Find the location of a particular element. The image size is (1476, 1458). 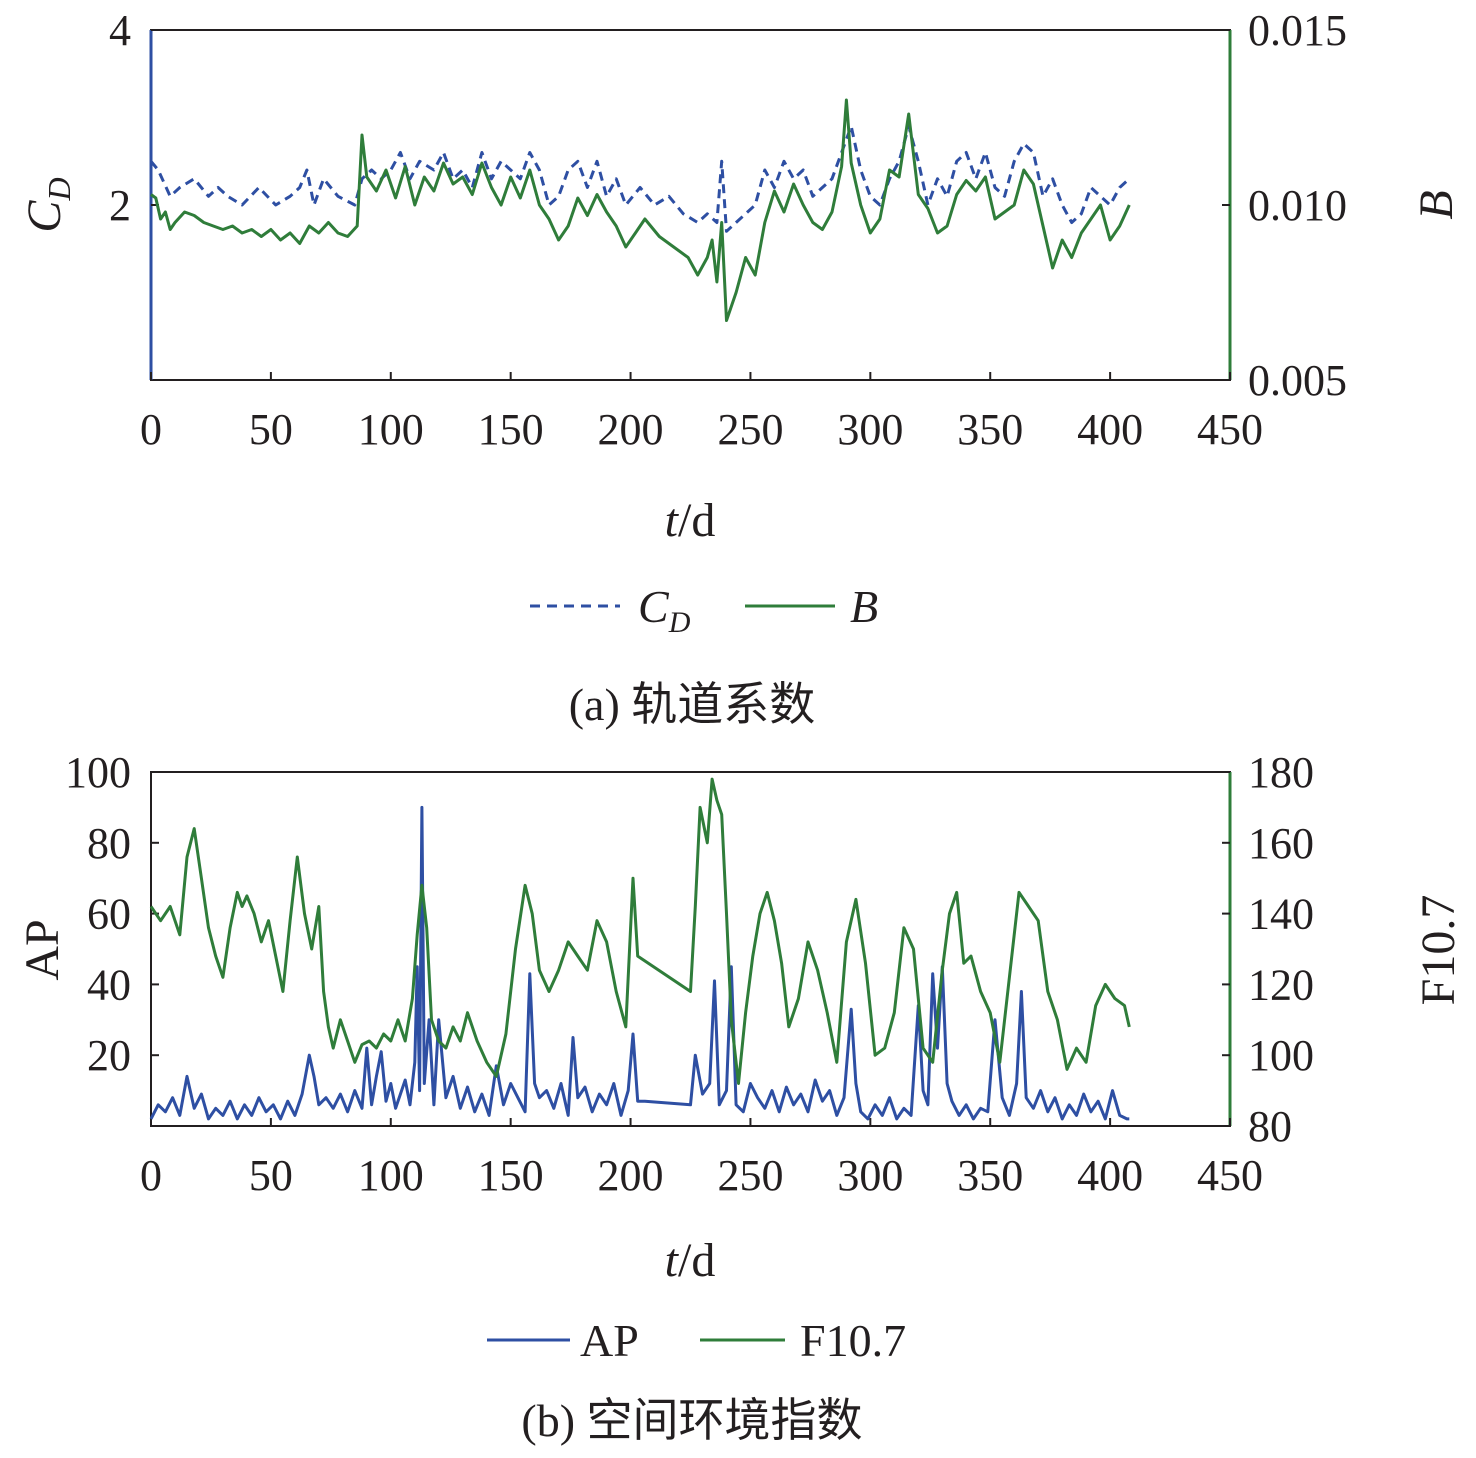

right-tick-label: 0.015 is located at coordinates (1297, 30).